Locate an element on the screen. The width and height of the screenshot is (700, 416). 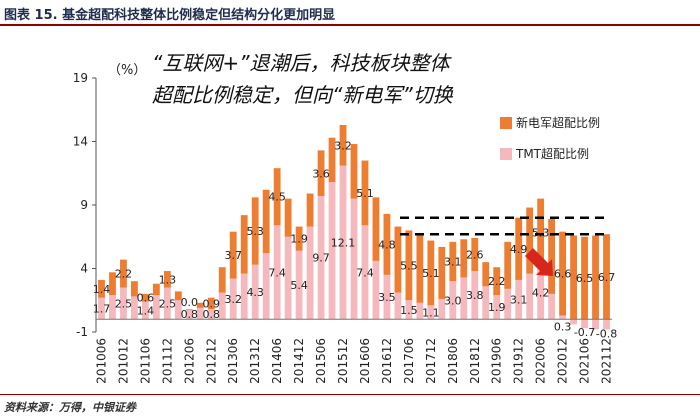
xindianjun-value-label: 3.6 is located at coordinates (321, 173).